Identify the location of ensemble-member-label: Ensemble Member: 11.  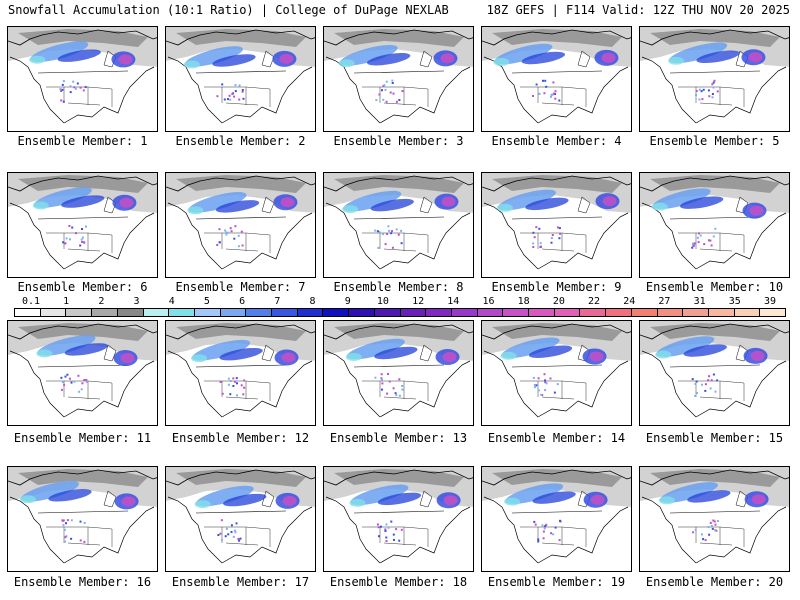
(82, 438).